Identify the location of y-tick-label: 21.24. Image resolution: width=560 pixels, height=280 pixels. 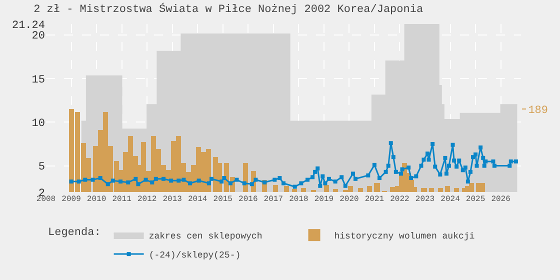
(29, 26).